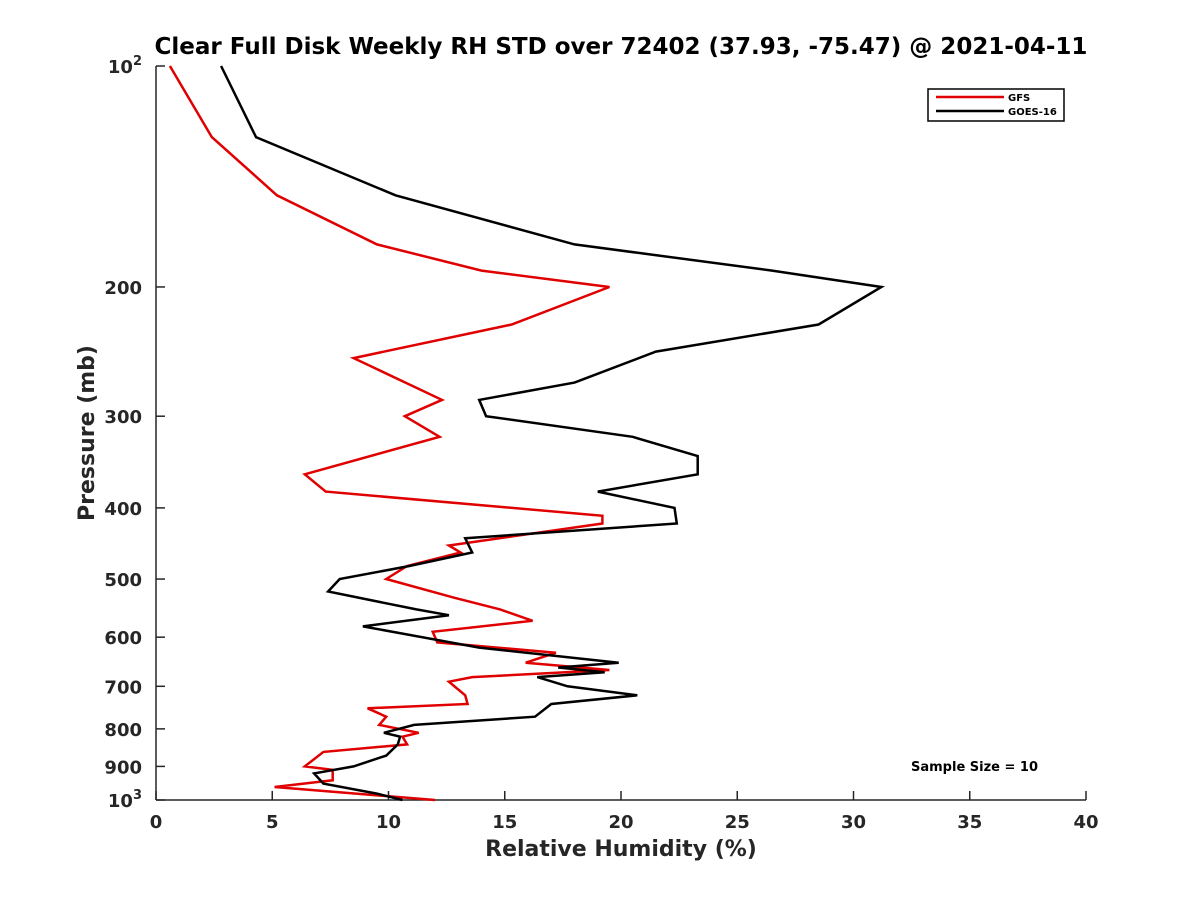 The width and height of the screenshot is (1200, 900). What do you see at coordinates (123, 288) in the screenshot?
I see `y-tick-label: 200` at bounding box center [123, 288].